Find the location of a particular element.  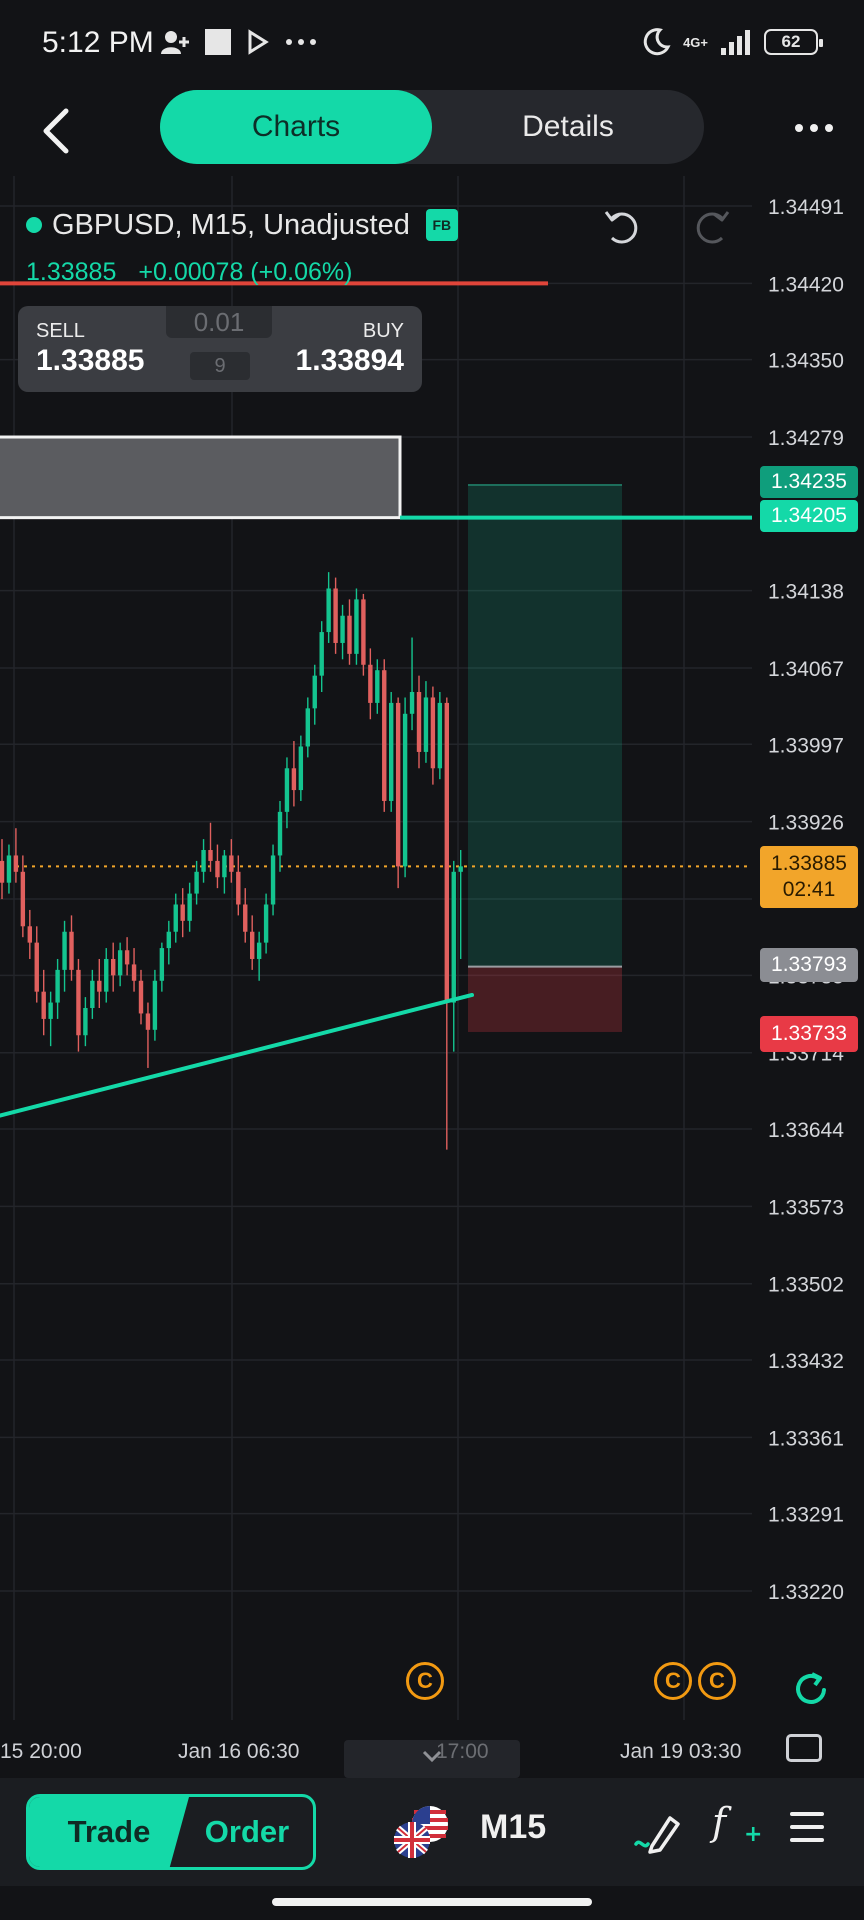

status-right: 4G+ 62 is located at coordinates (732, 42).